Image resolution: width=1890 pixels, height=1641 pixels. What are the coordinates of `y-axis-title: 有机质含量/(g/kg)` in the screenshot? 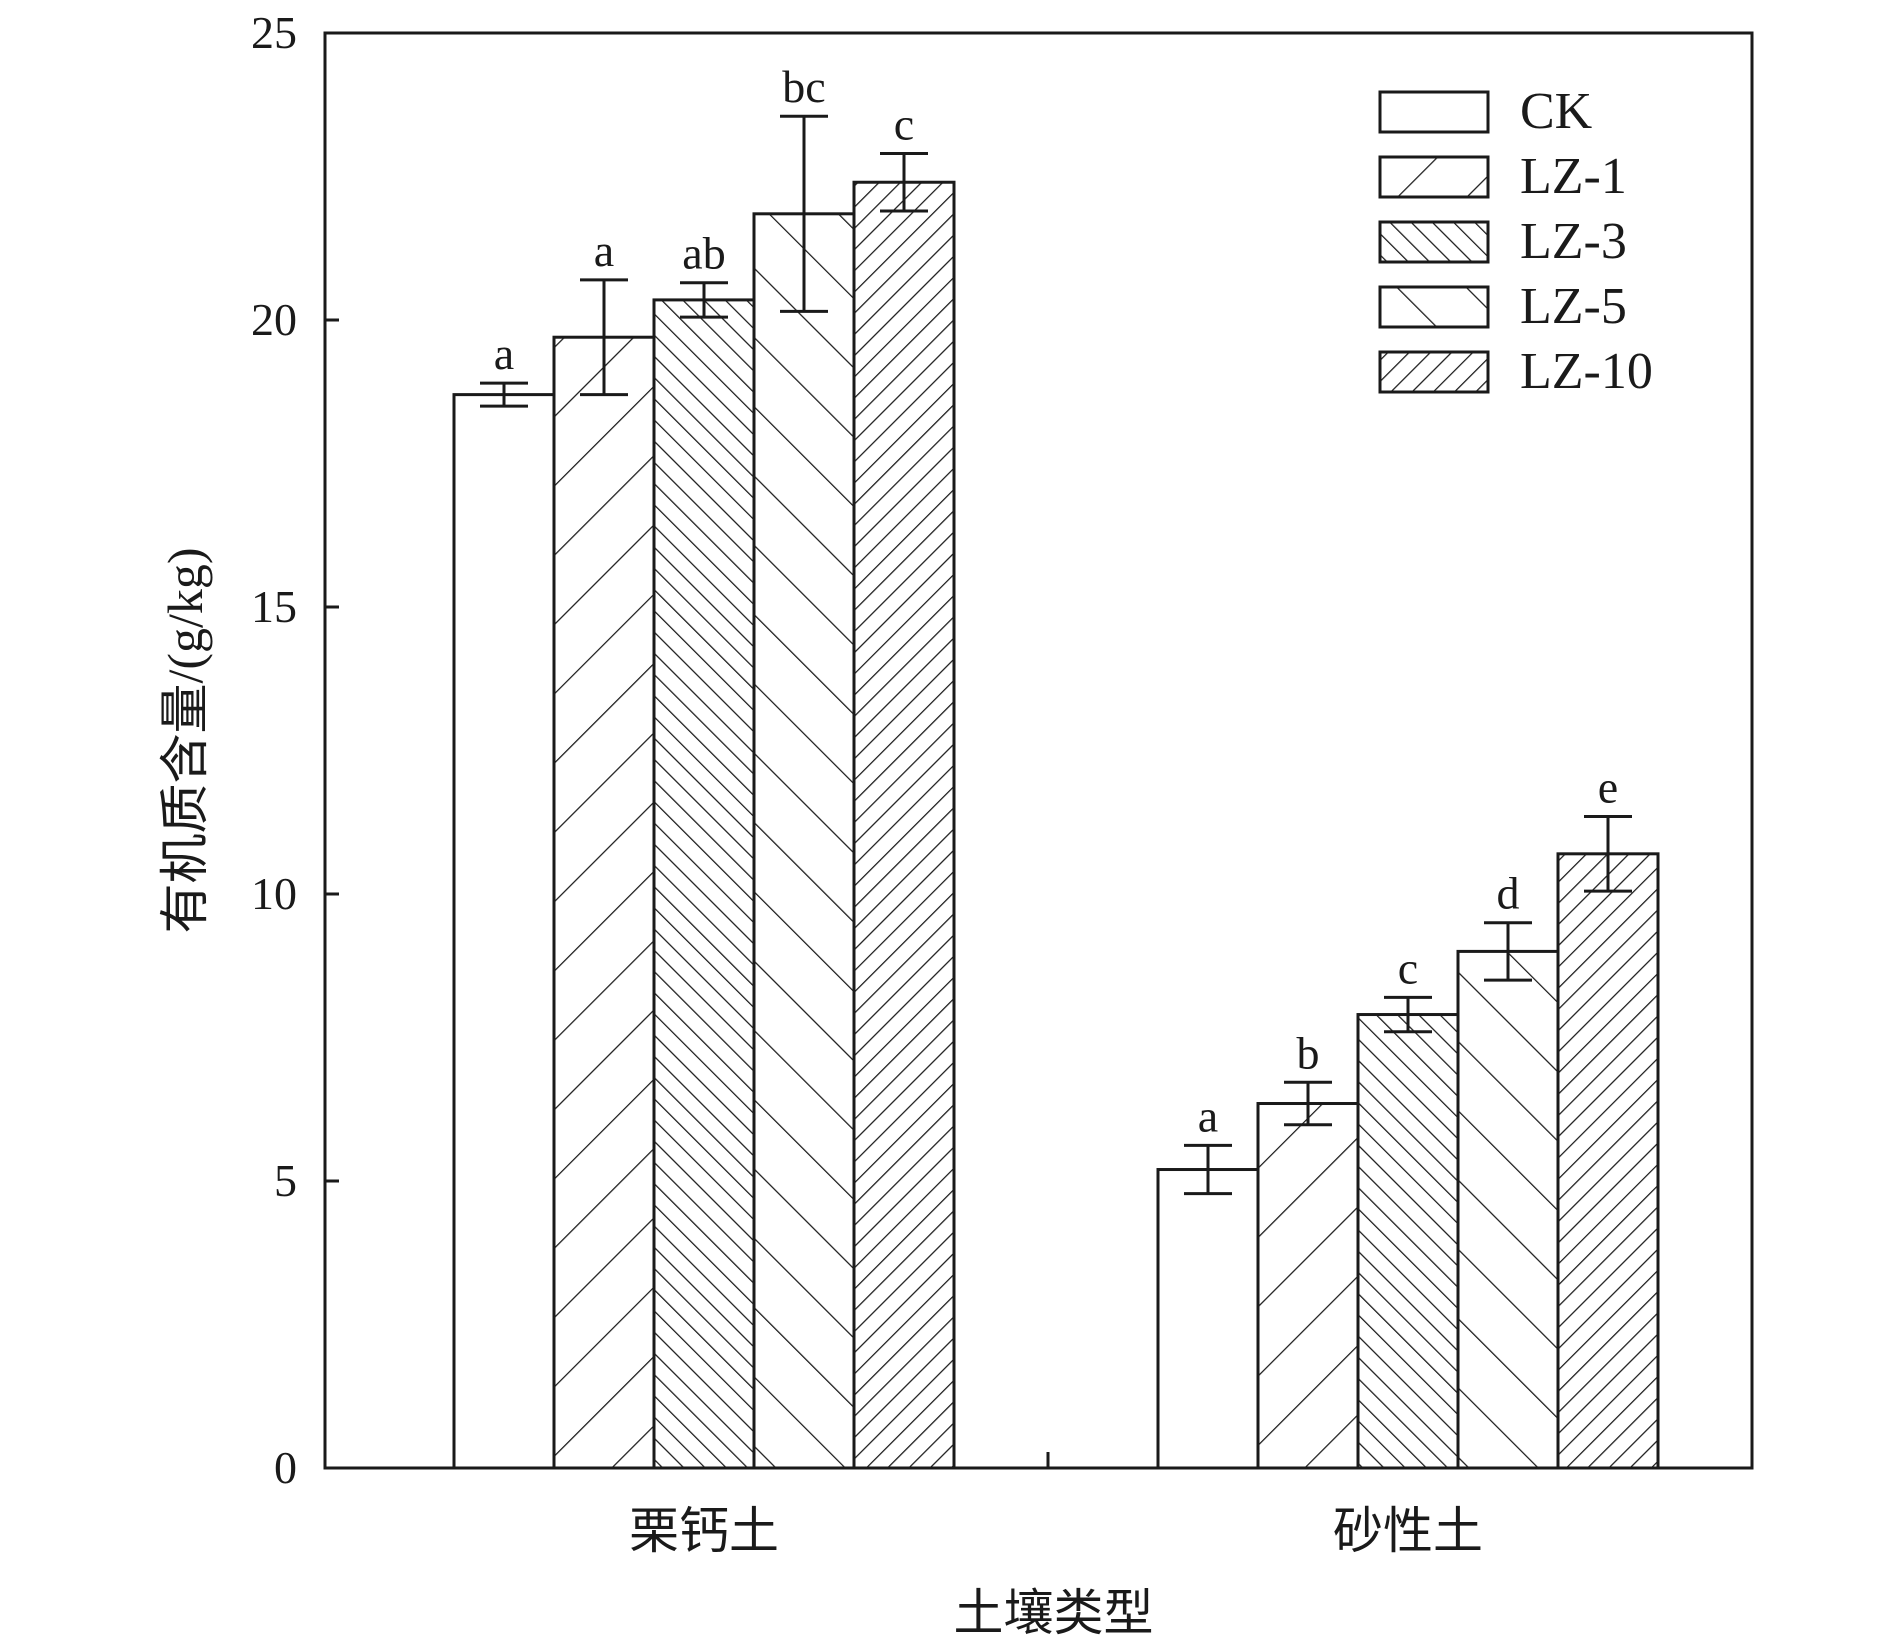 It's located at (185, 740).